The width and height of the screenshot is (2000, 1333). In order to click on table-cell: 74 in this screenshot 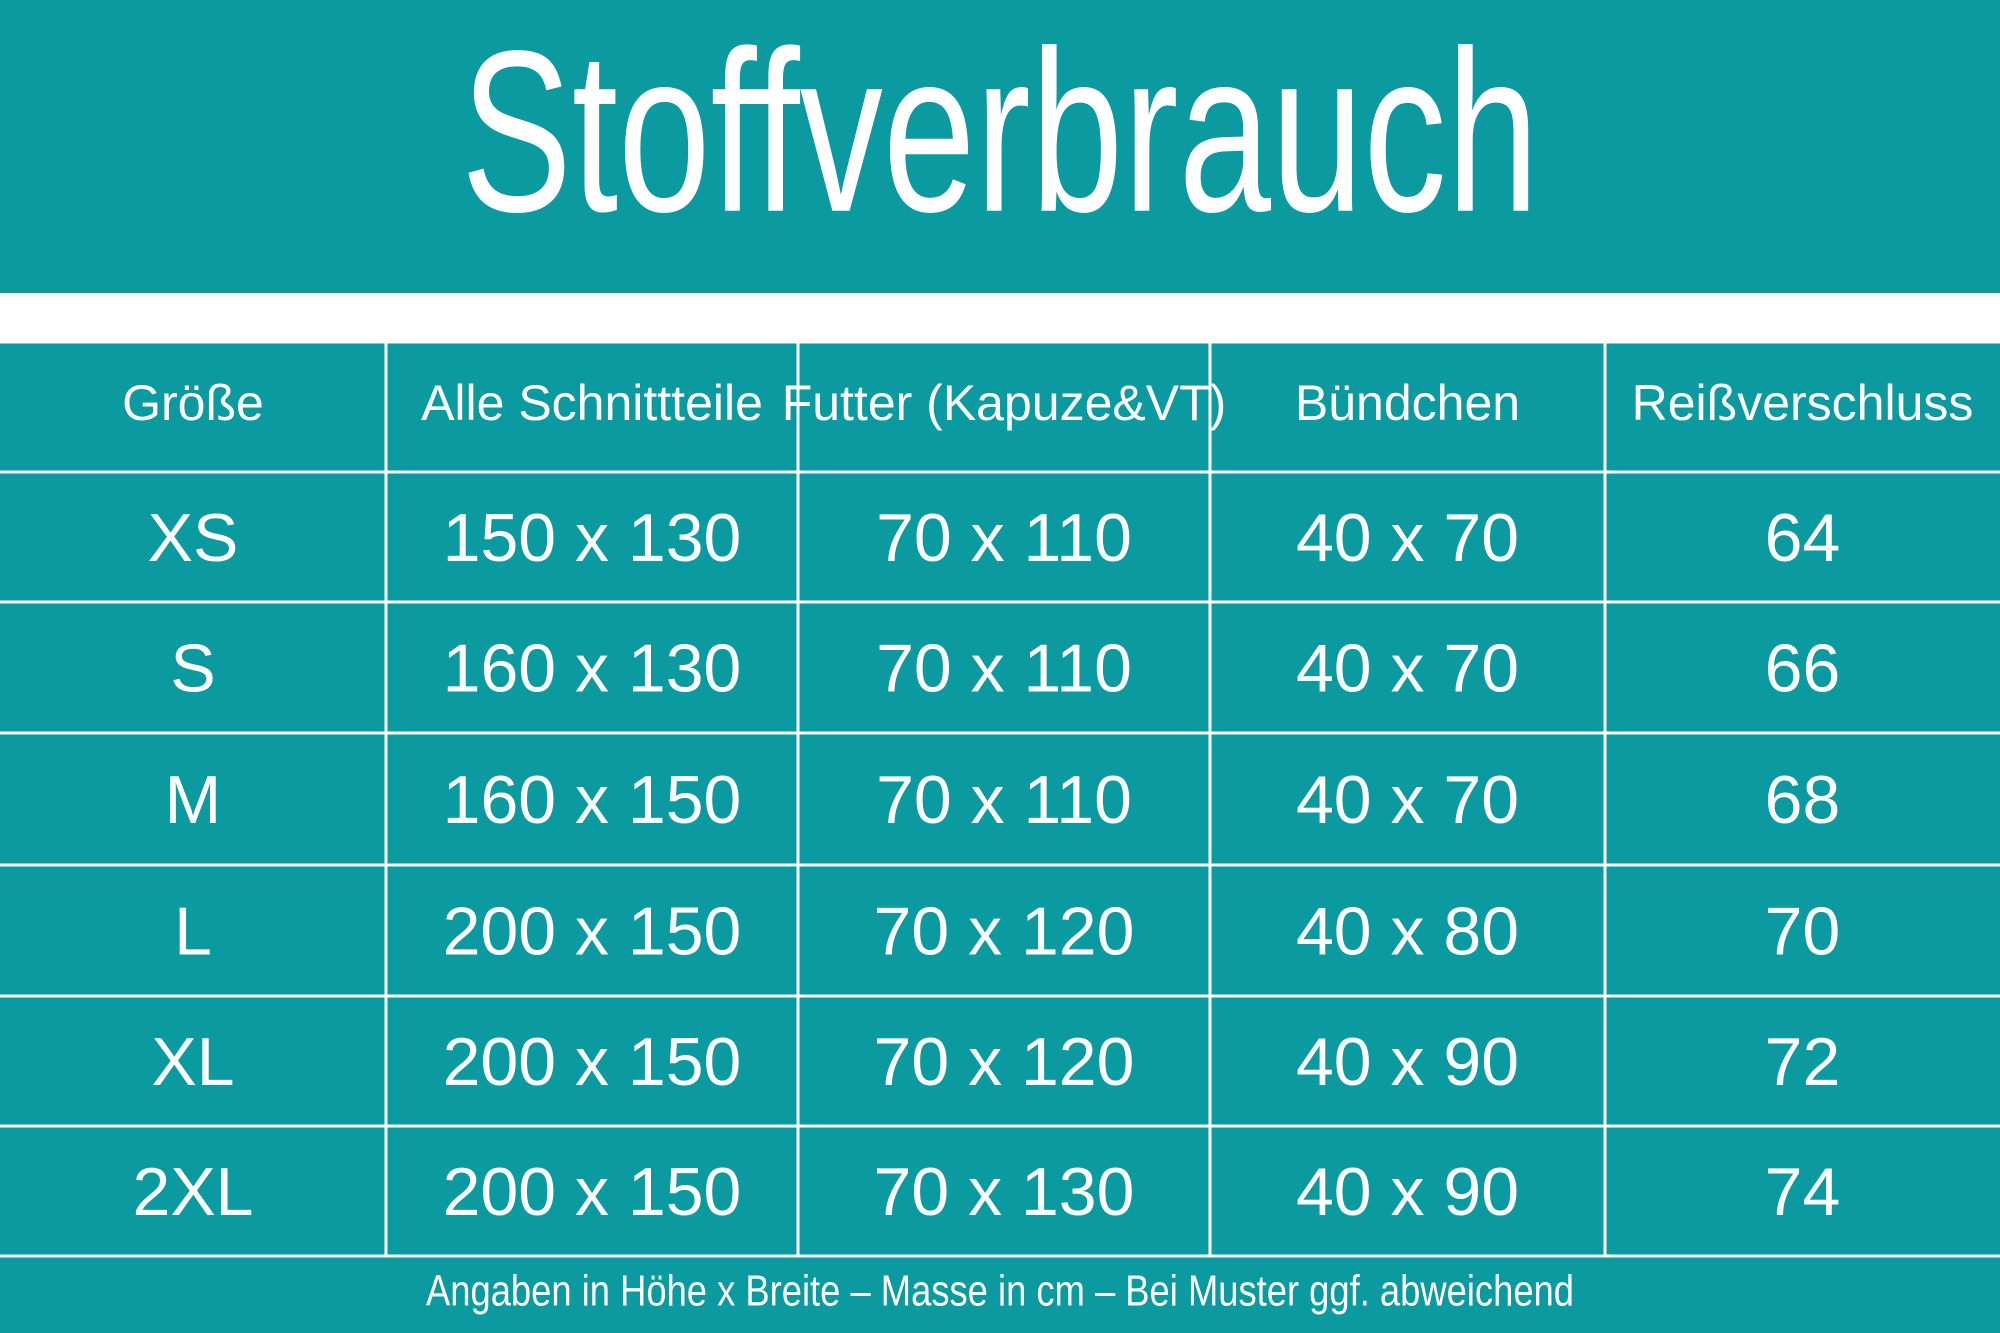, I will do `click(1803, 1192)`.